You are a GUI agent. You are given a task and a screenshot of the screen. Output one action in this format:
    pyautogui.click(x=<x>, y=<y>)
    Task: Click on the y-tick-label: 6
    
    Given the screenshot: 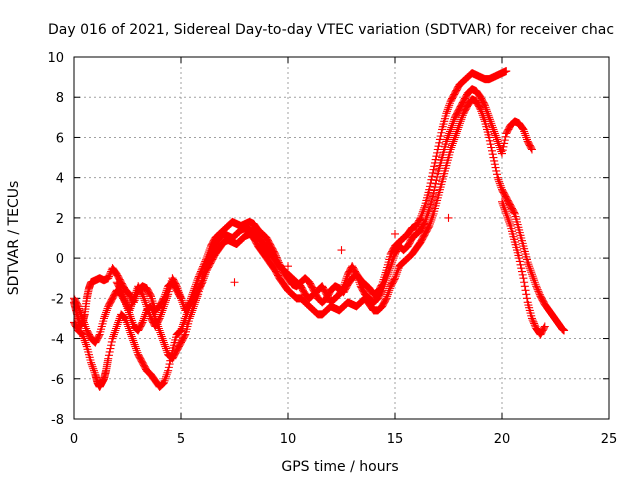 What is the action you would take?
    pyautogui.click(x=60, y=138)
    